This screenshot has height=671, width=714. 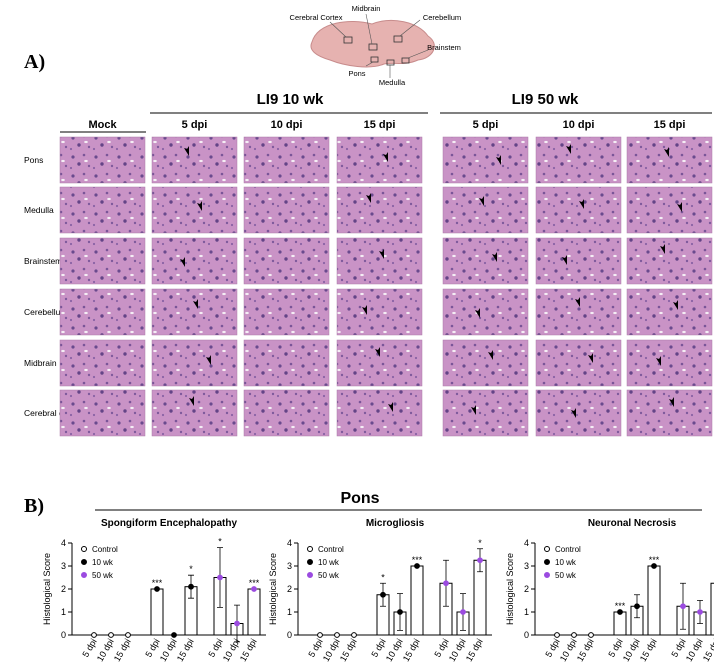 What do you see at coordinates (43, 261) in the screenshot?
I see `row-label: Brainstem` at bounding box center [43, 261].